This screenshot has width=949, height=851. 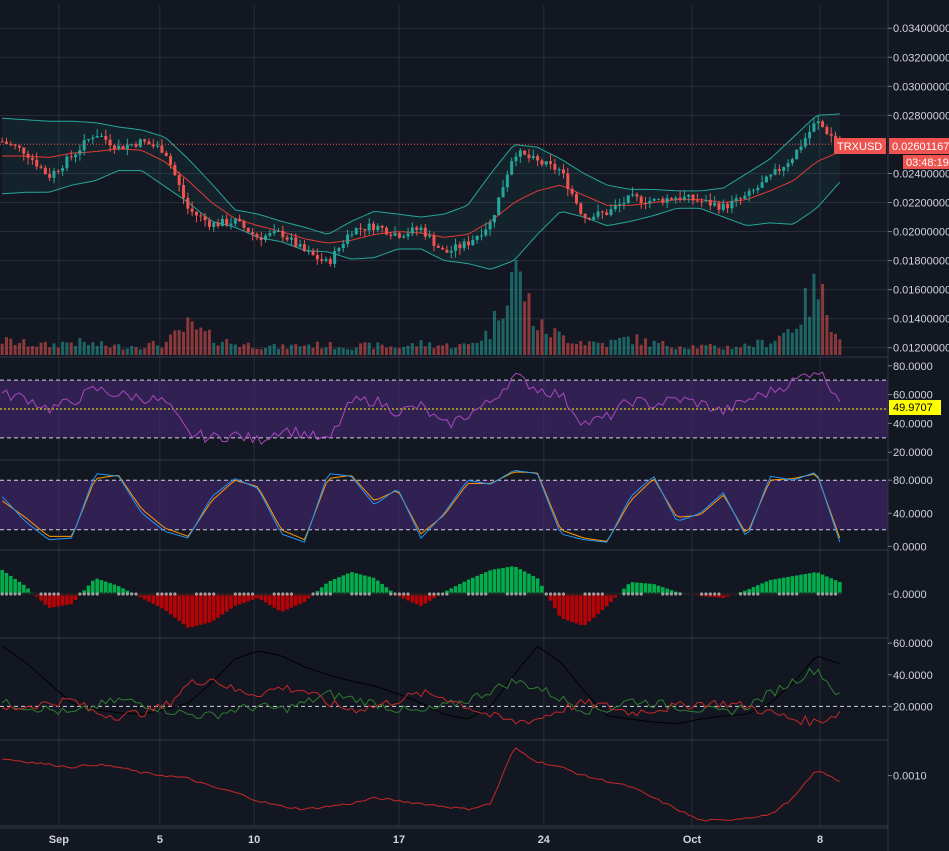 I want to click on time-label-1: 5, so click(x=160, y=840).